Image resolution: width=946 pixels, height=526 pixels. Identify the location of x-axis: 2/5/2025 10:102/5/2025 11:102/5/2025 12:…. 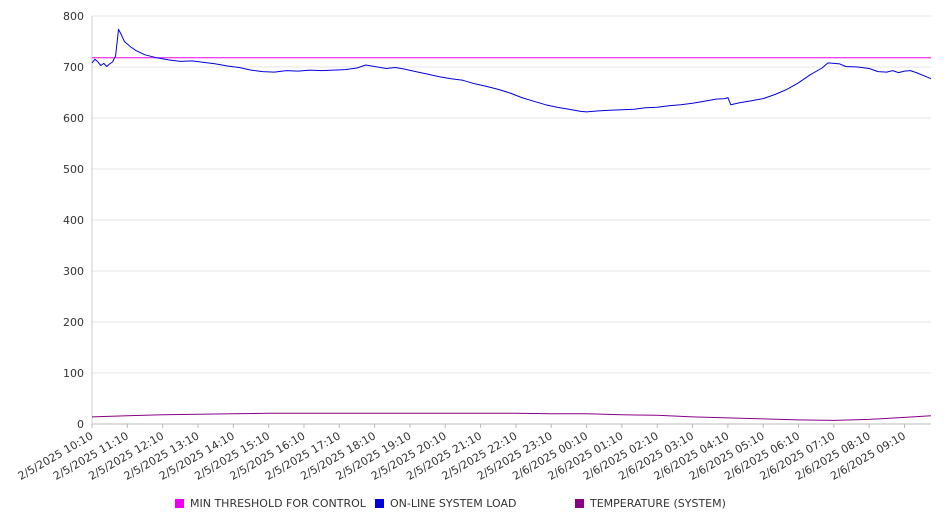
(473, 453).